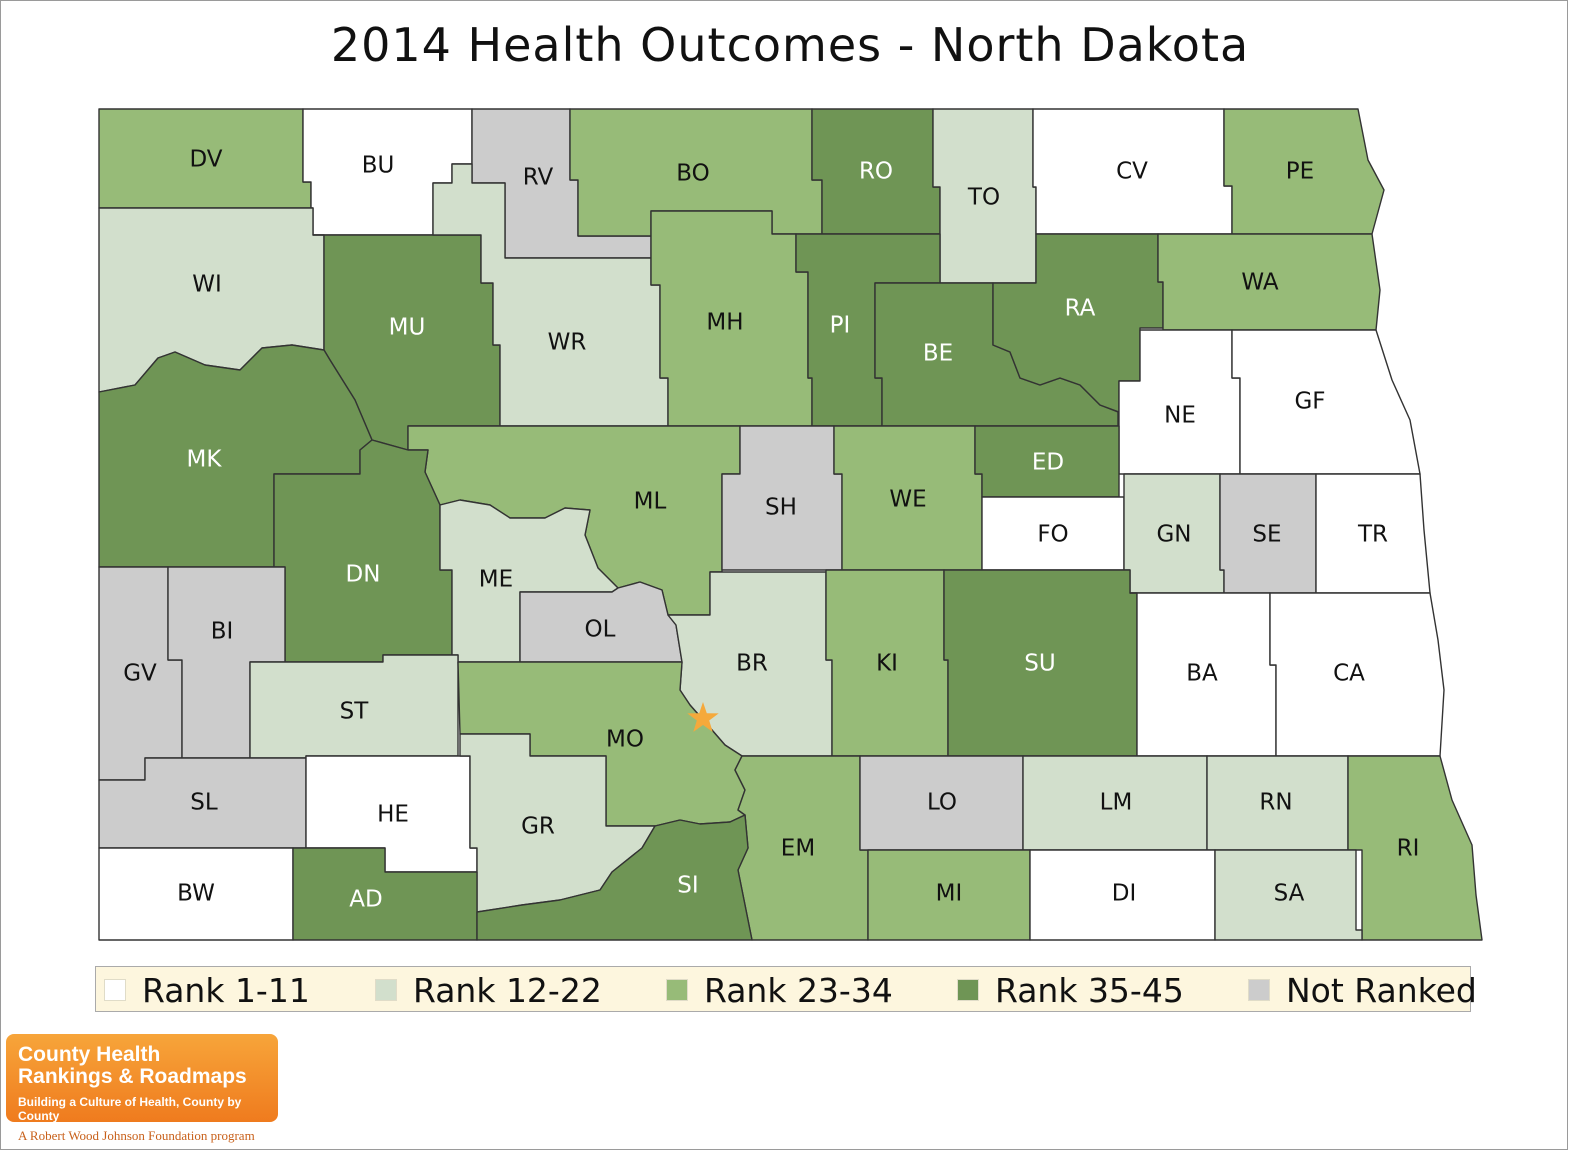  What do you see at coordinates (378, 166) in the screenshot?
I see `county-label-BU: BU` at bounding box center [378, 166].